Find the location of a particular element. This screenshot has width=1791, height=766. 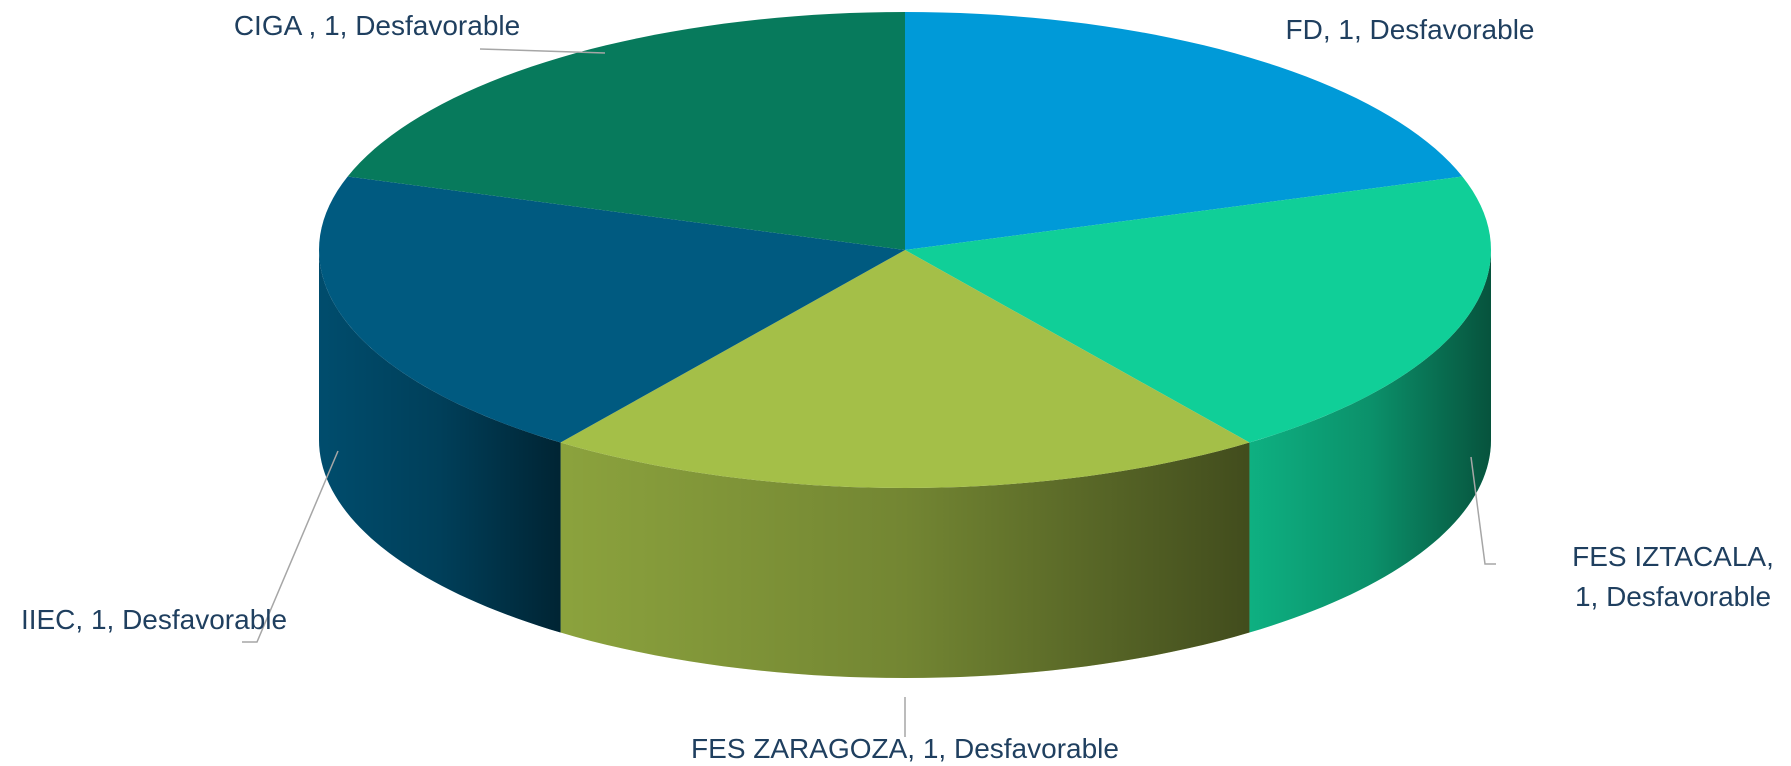

data-label: FES IZTACALA, 1, Desfavorable is located at coordinates (1673, 576).